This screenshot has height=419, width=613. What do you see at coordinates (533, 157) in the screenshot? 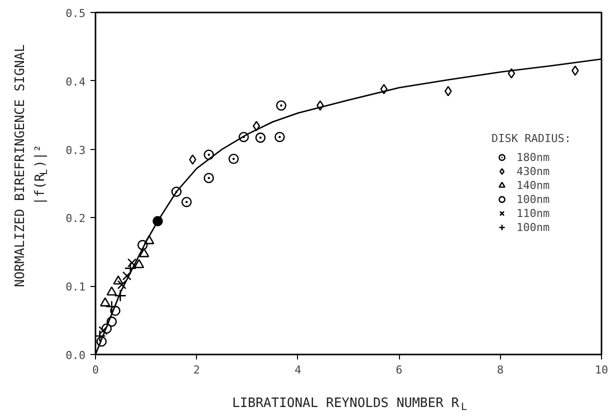
I see `legend-label: 180nm` at bounding box center [533, 157].